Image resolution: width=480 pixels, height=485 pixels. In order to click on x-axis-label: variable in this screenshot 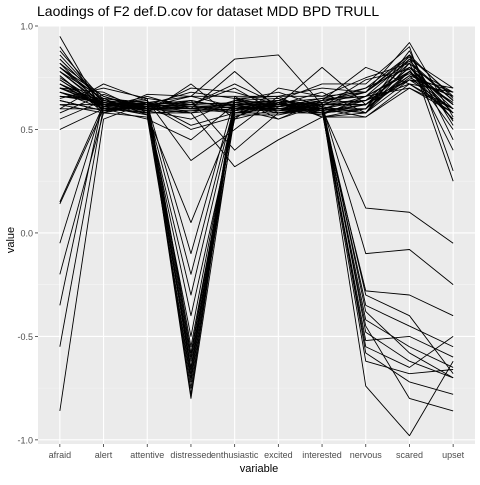, I will do `click(259, 469)`.